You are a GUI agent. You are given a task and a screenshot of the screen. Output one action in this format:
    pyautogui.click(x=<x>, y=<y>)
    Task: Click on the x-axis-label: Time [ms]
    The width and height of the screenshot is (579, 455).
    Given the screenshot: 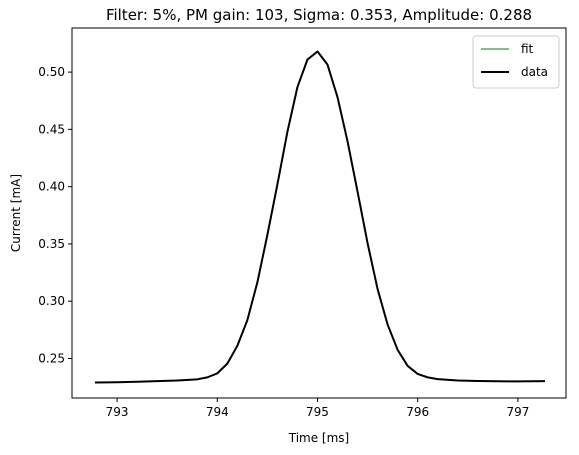 What is the action you would take?
    pyautogui.click(x=319, y=438)
    